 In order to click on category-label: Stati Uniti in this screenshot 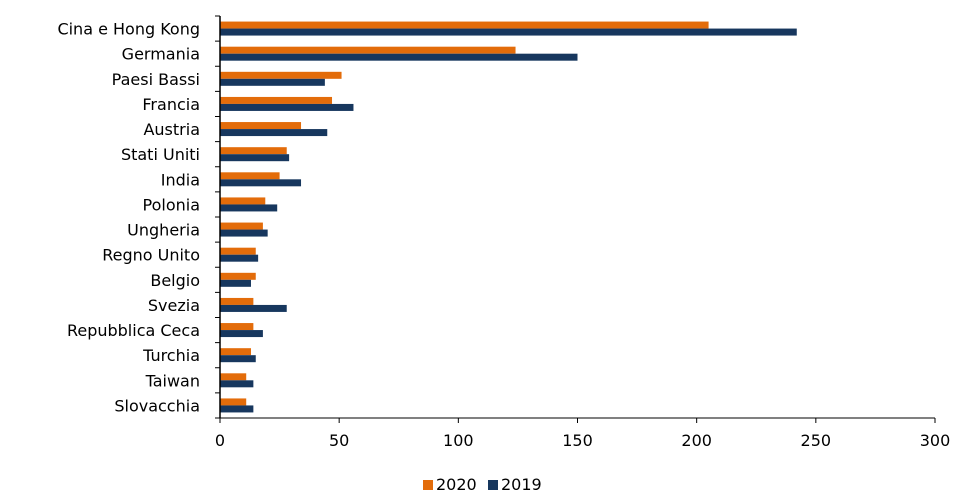, I will do `click(160, 154)`.